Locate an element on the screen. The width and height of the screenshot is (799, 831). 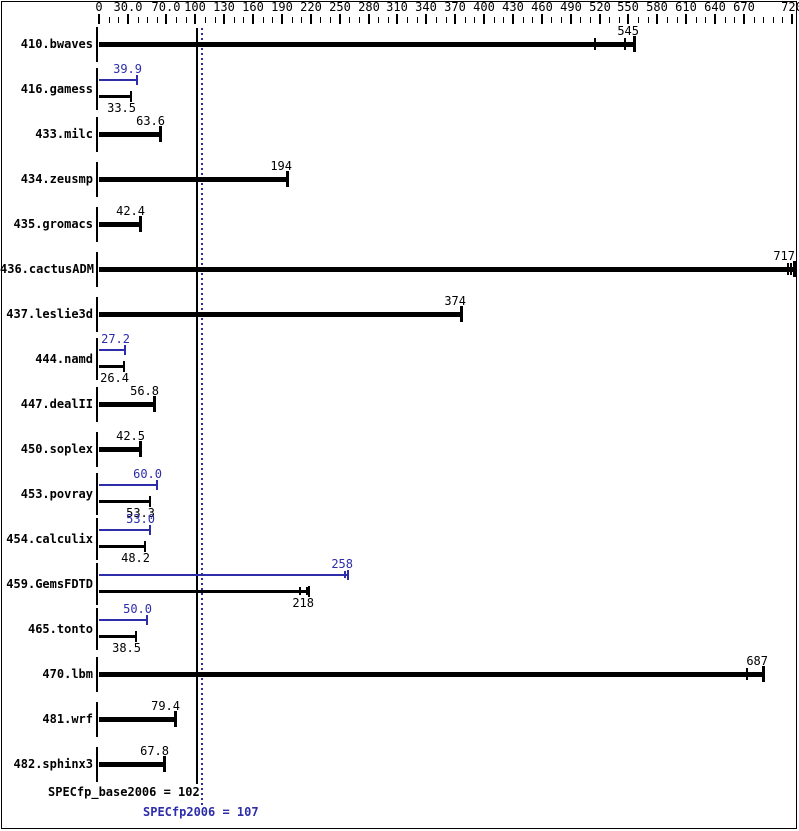
benchmark-label: 454.calculix is located at coordinates (49, 539).